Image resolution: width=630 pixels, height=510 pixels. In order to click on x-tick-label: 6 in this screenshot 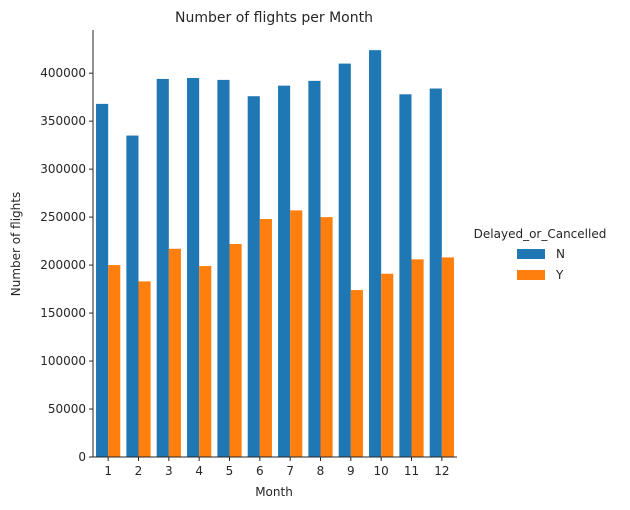, I will do `click(260, 471)`.